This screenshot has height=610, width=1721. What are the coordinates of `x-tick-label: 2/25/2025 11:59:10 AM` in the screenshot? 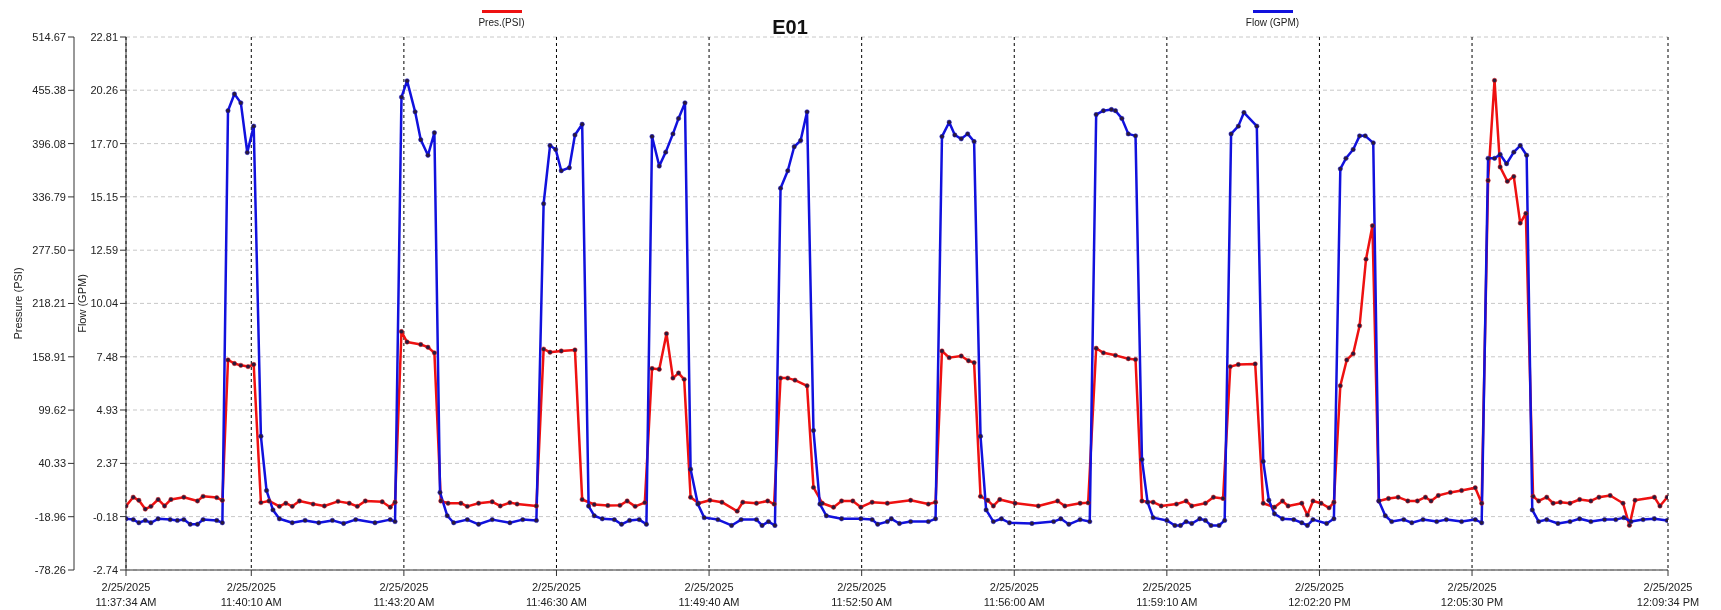 It's located at (1167, 594).